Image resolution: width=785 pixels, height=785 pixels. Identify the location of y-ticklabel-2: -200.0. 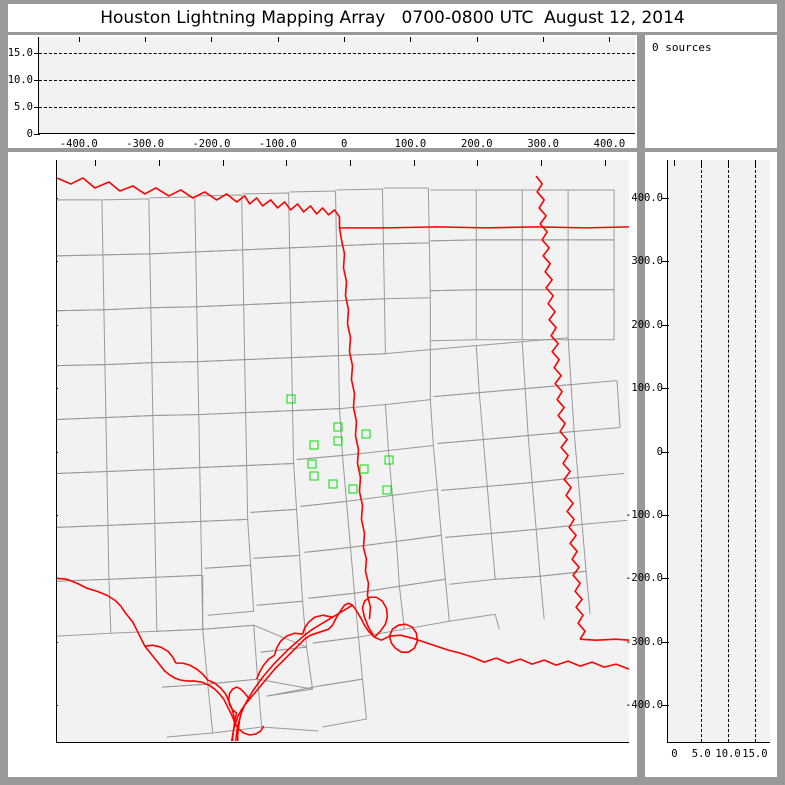
(644, 578).